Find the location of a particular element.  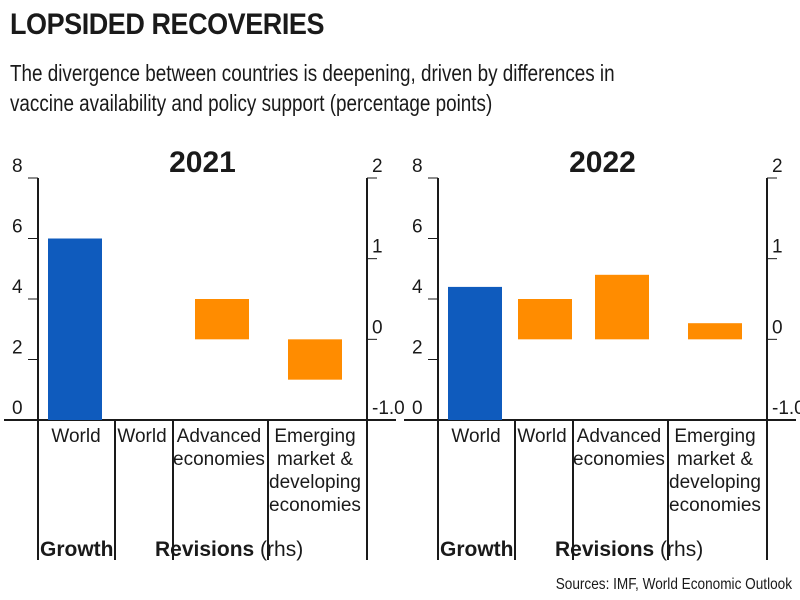

panel-title: 2021 is located at coordinates (202, 162).